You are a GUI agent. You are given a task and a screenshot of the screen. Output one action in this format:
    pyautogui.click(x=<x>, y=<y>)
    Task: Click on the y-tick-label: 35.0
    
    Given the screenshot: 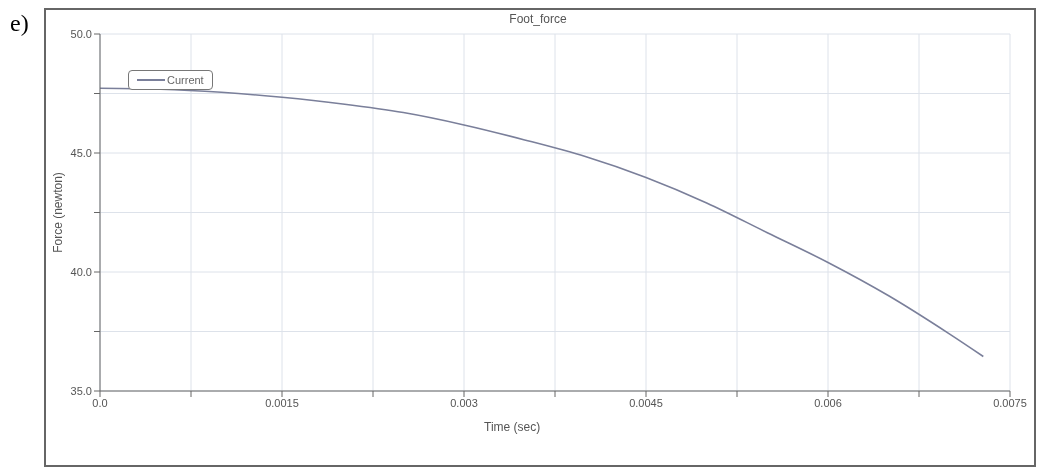 What is the action you would take?
    pyautogui.click(x=81, y=390)
    